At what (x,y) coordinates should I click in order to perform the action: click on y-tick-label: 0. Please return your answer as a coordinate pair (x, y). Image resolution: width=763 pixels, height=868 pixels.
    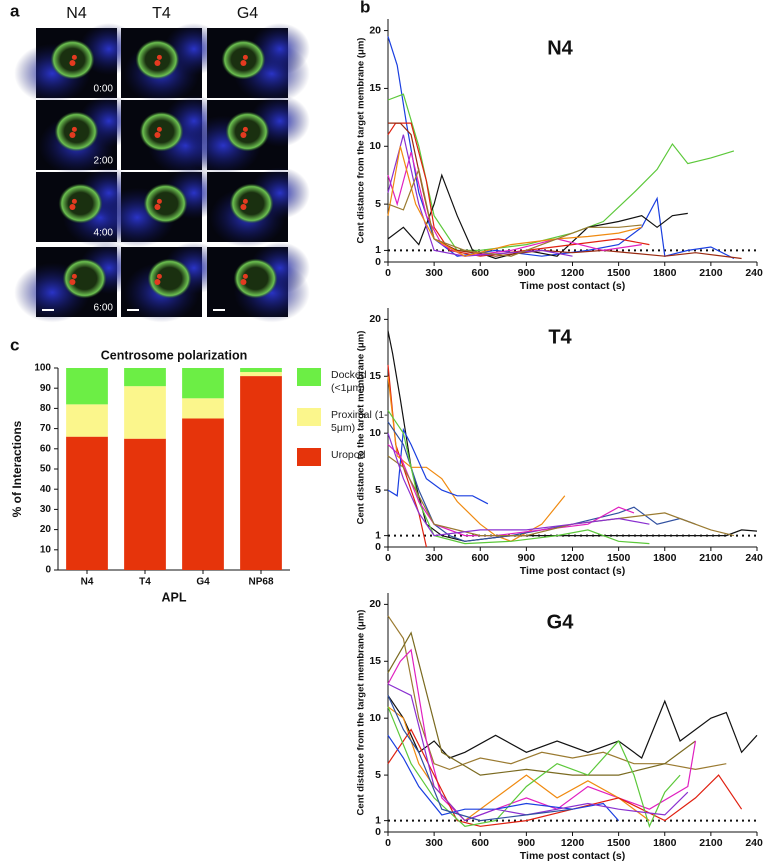
    Looking at the image, I should click on (378, 262).